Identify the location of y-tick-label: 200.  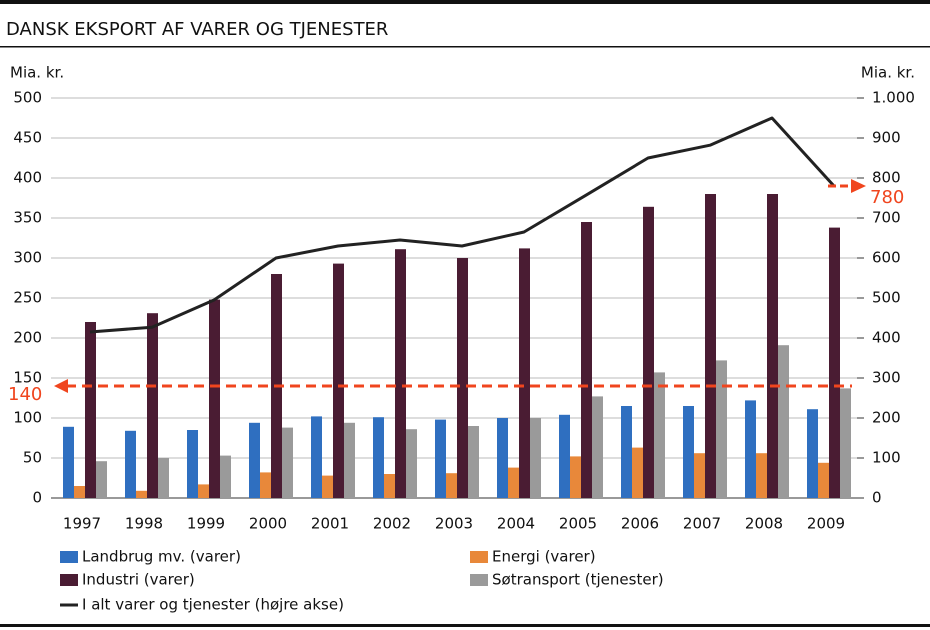
(27, 338).